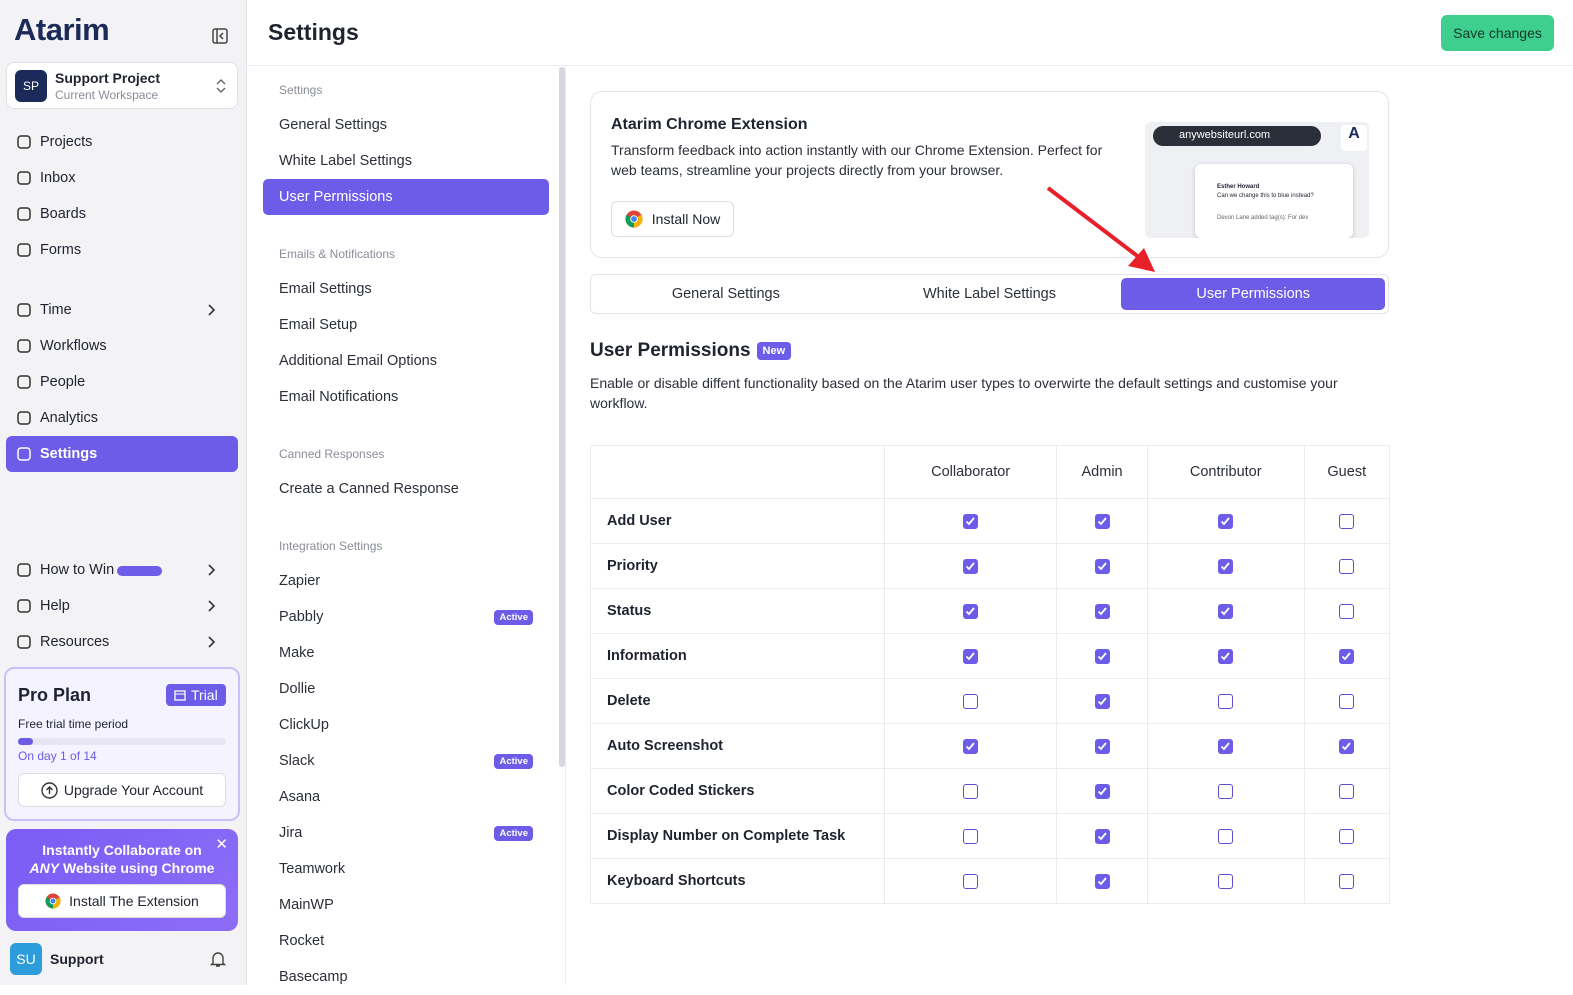 The height and width of the screenshot is (995, 1573). What do you see at coordinates (221, 844) in the screenshot?
I see `close-promo: ✕` at bounding box center [221, 844].